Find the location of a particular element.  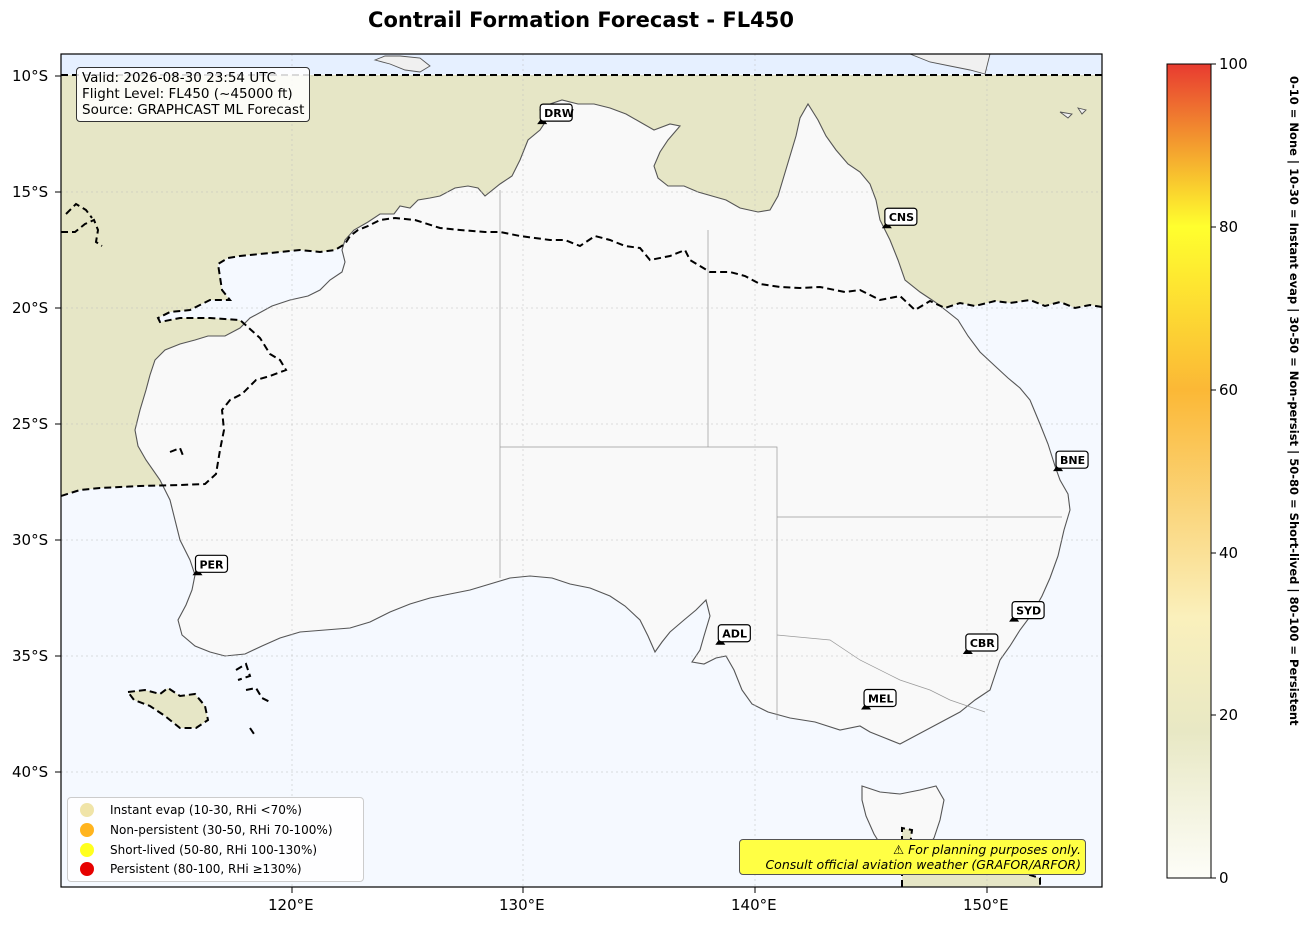

lat-label: 40°S is located at coordinates (30, 772).